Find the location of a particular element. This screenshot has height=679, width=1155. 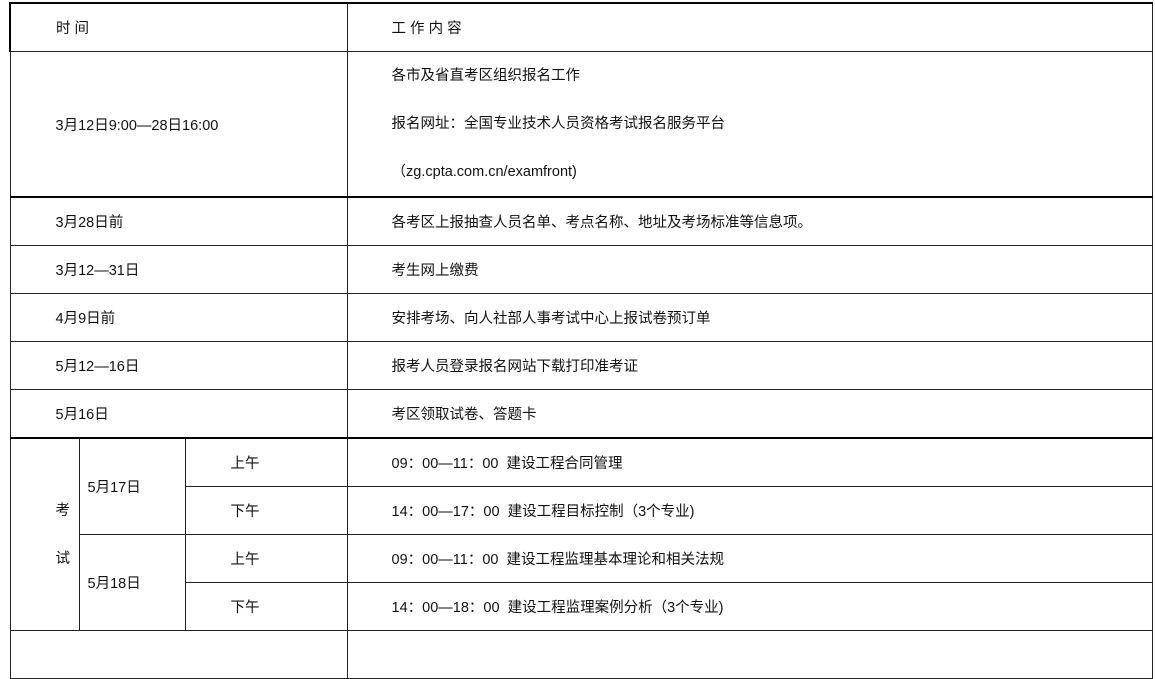

exam-label-bottom: 试 is located at coordinates (63, 558).